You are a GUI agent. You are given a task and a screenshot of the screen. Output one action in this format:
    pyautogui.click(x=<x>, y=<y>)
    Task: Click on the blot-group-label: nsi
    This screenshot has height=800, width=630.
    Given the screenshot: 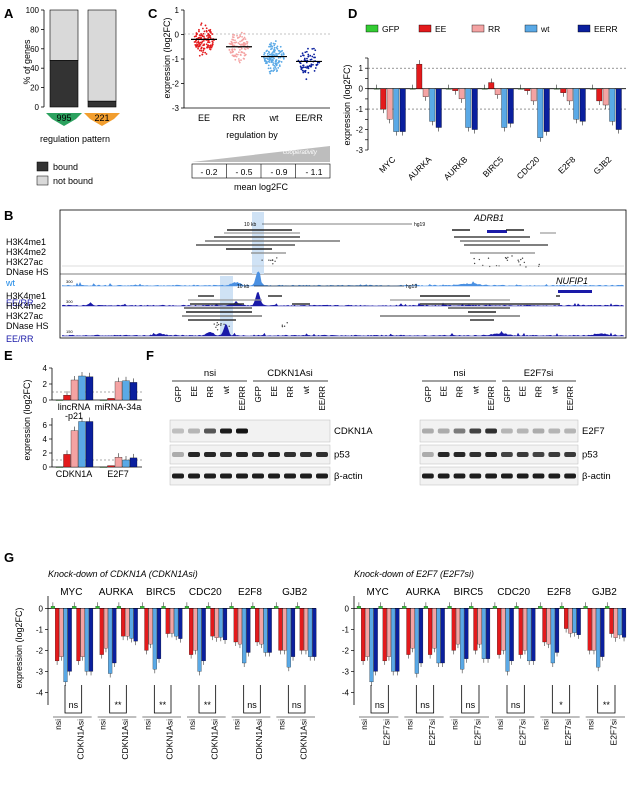 What is the action you would take?
    pyautogui.click(x=210, y=373)
    